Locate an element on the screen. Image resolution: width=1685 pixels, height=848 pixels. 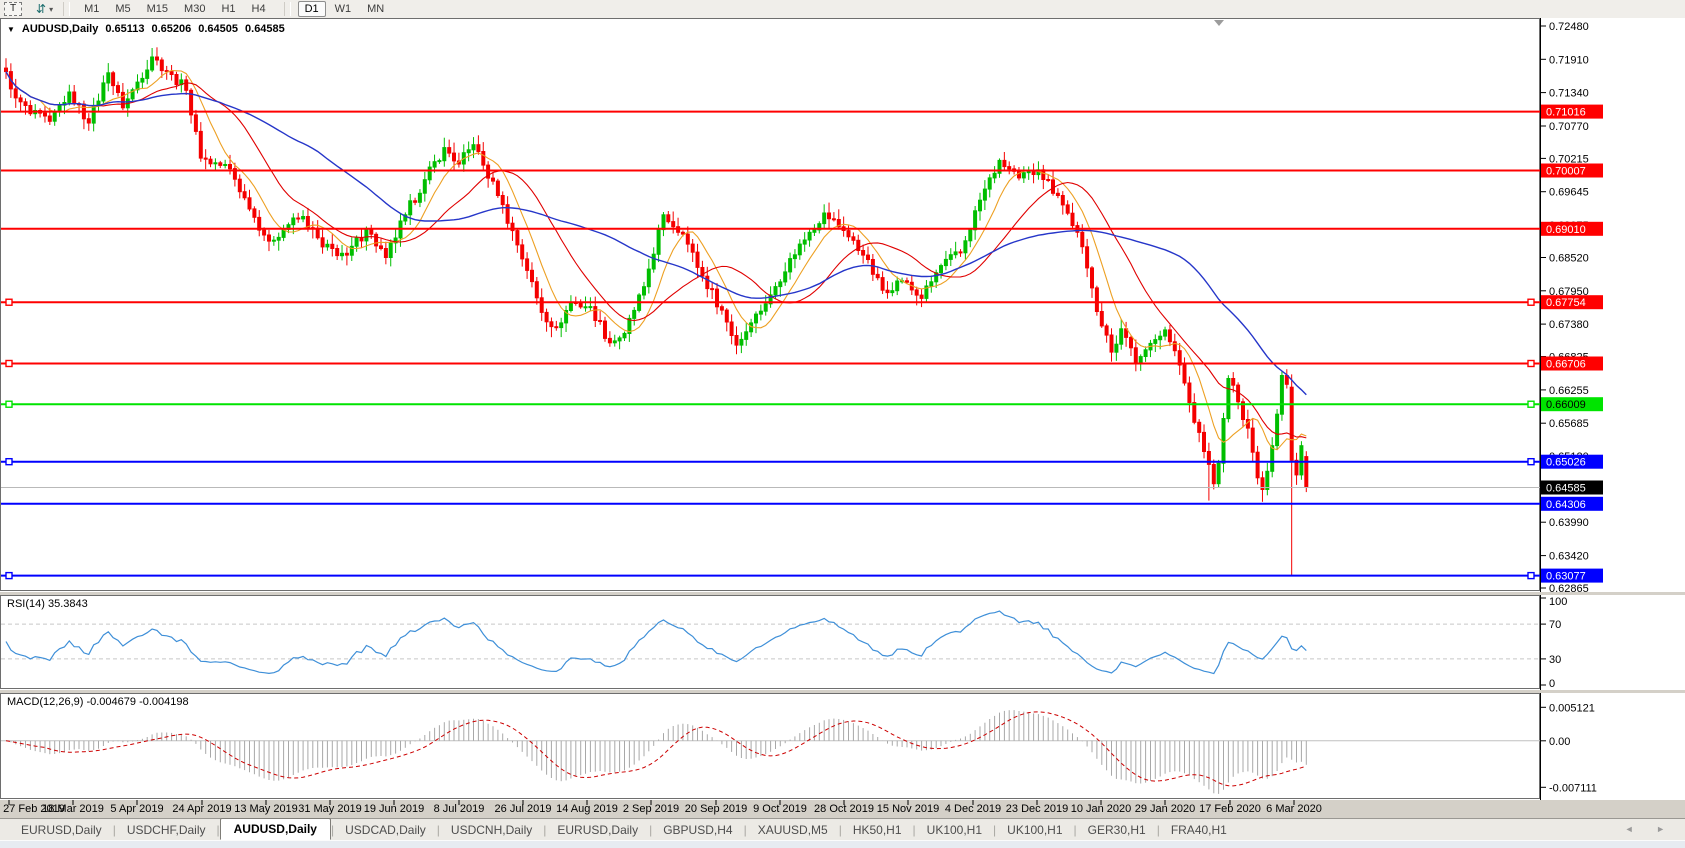
chart-tab-audusd-daily: AUDUSD,Daily is located at coordinates (275, 829).